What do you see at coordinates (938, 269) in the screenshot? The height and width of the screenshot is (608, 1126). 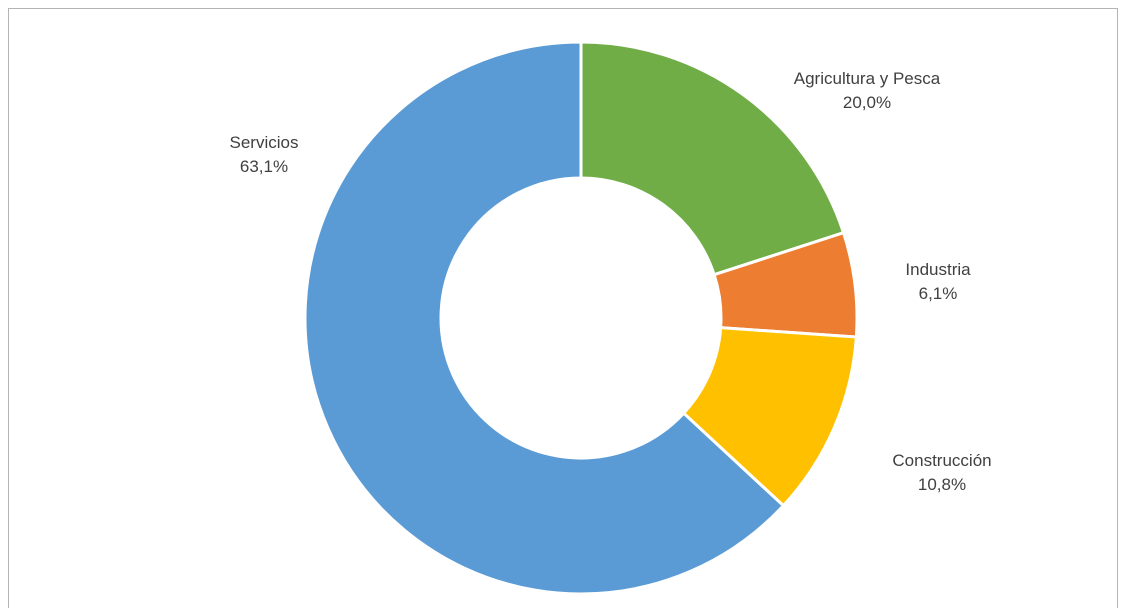 I see `slice-label: Industria` at bounding box center [938, 269].